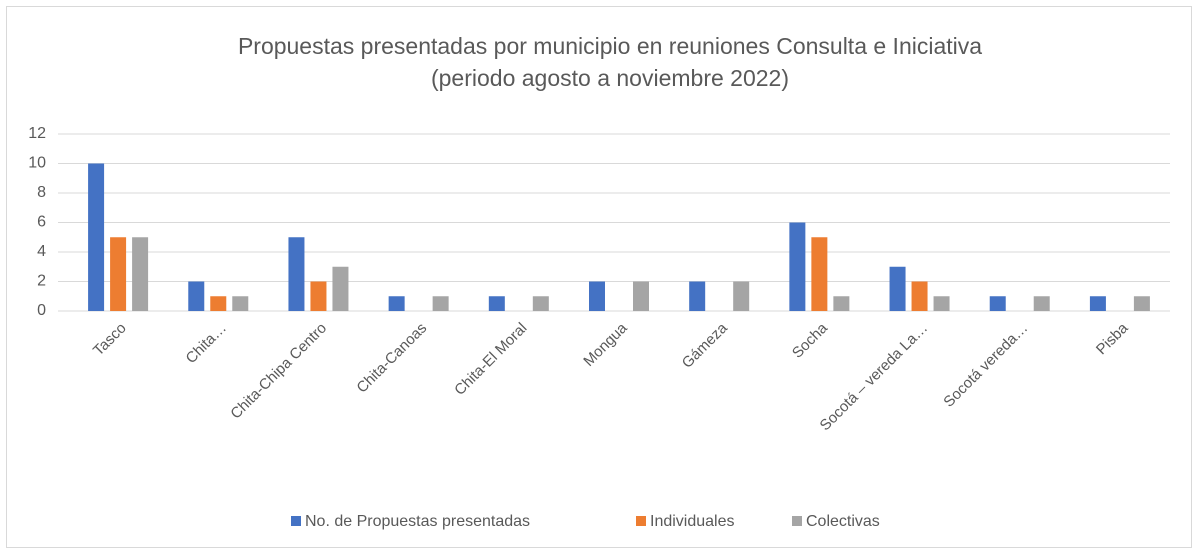 This screenshot has height=554, width=1198. What do you see at coordinates (41, 281) in the screenshot?
I see `y-tick-label: 2` at bounding box center [41, 281].